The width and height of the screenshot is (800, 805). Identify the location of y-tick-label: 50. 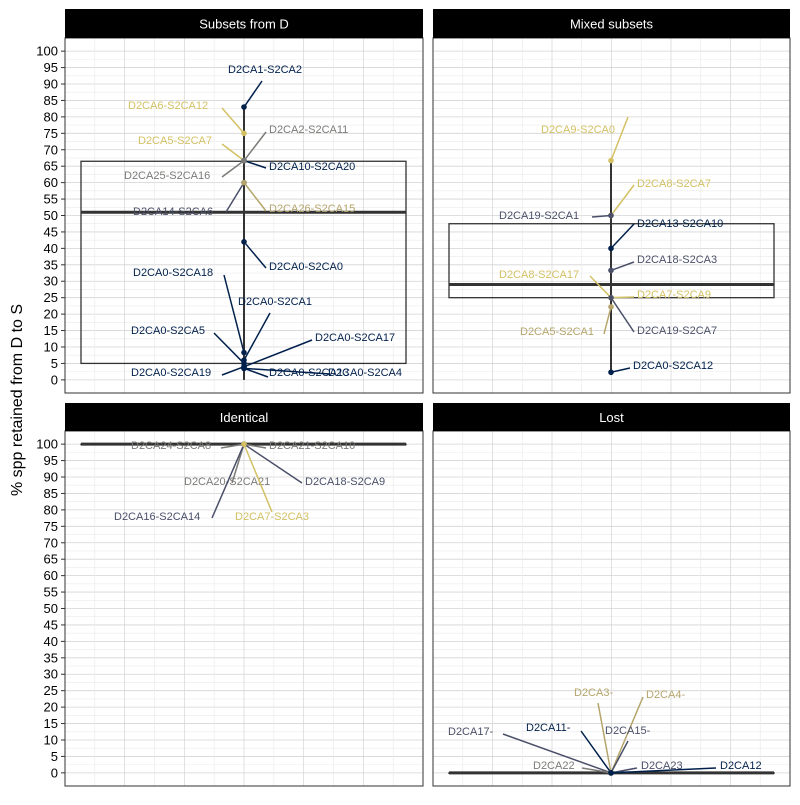
(51, 608).